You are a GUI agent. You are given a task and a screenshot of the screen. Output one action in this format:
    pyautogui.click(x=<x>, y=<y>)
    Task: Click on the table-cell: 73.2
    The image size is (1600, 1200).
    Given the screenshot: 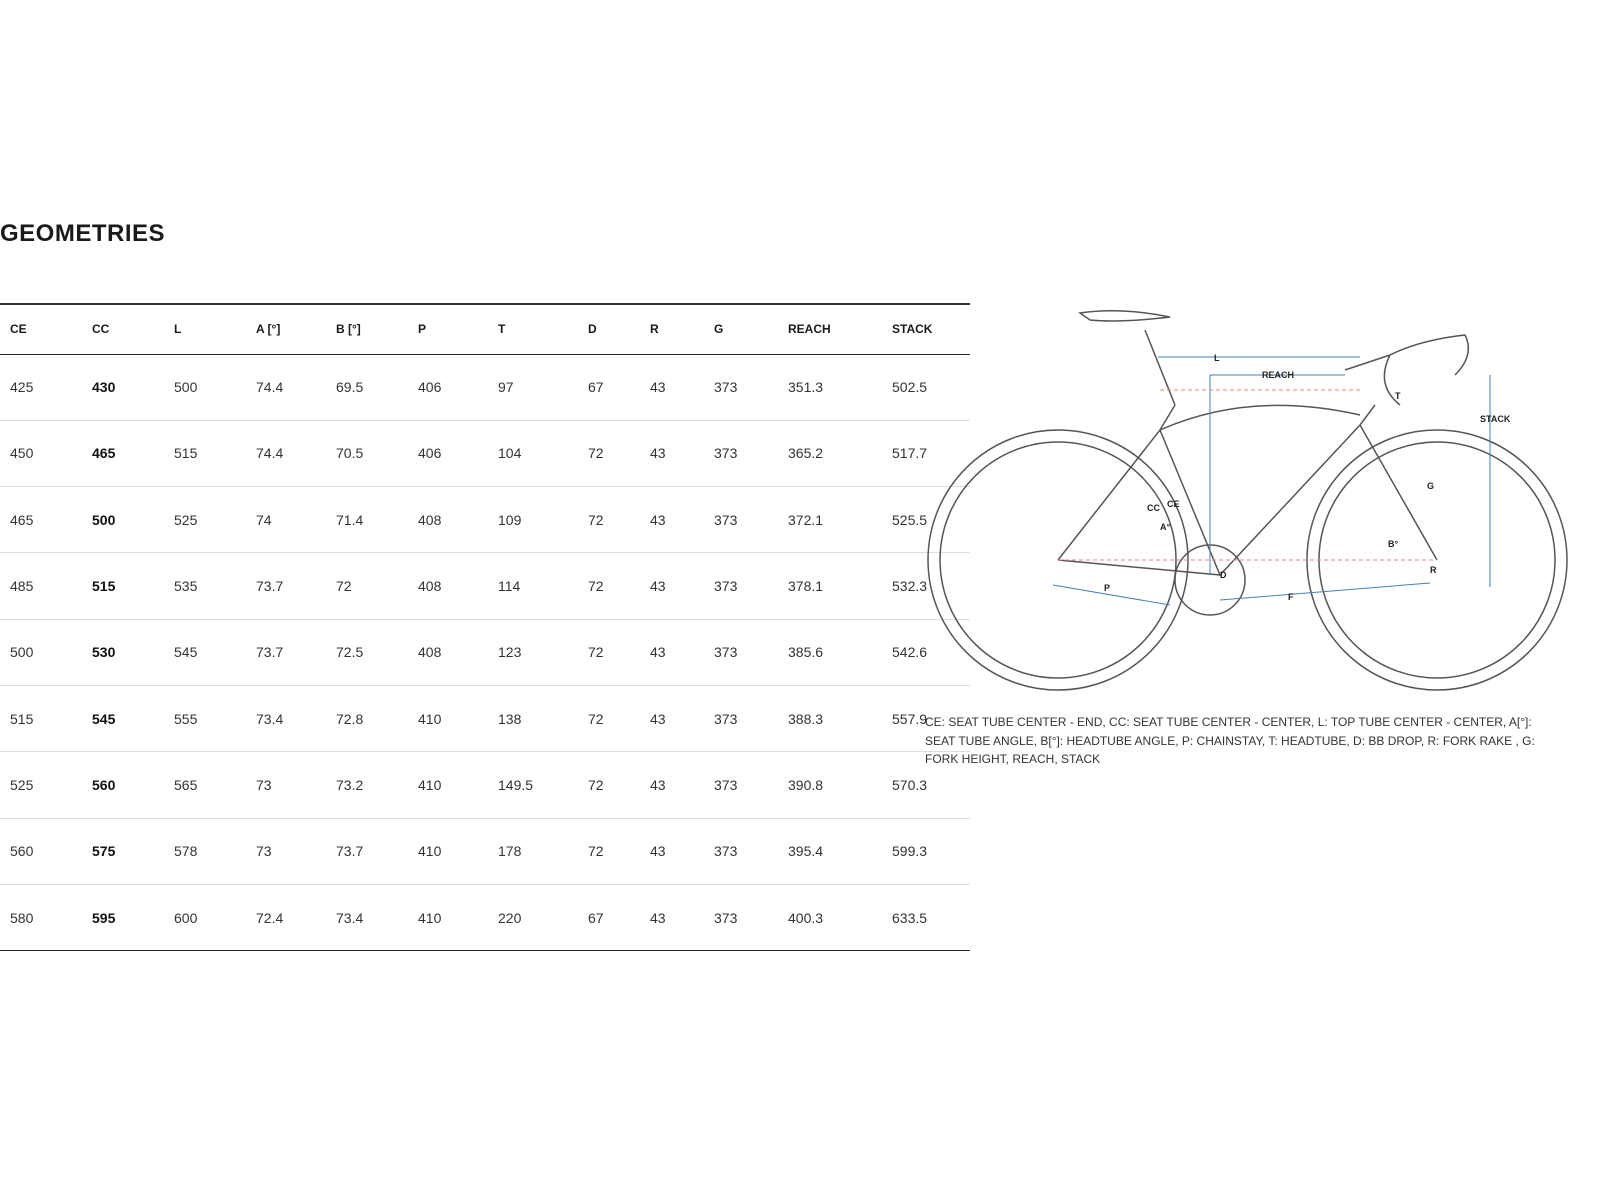 What is the action you would take?
    pyautogui.click(x=350, y=784)
    